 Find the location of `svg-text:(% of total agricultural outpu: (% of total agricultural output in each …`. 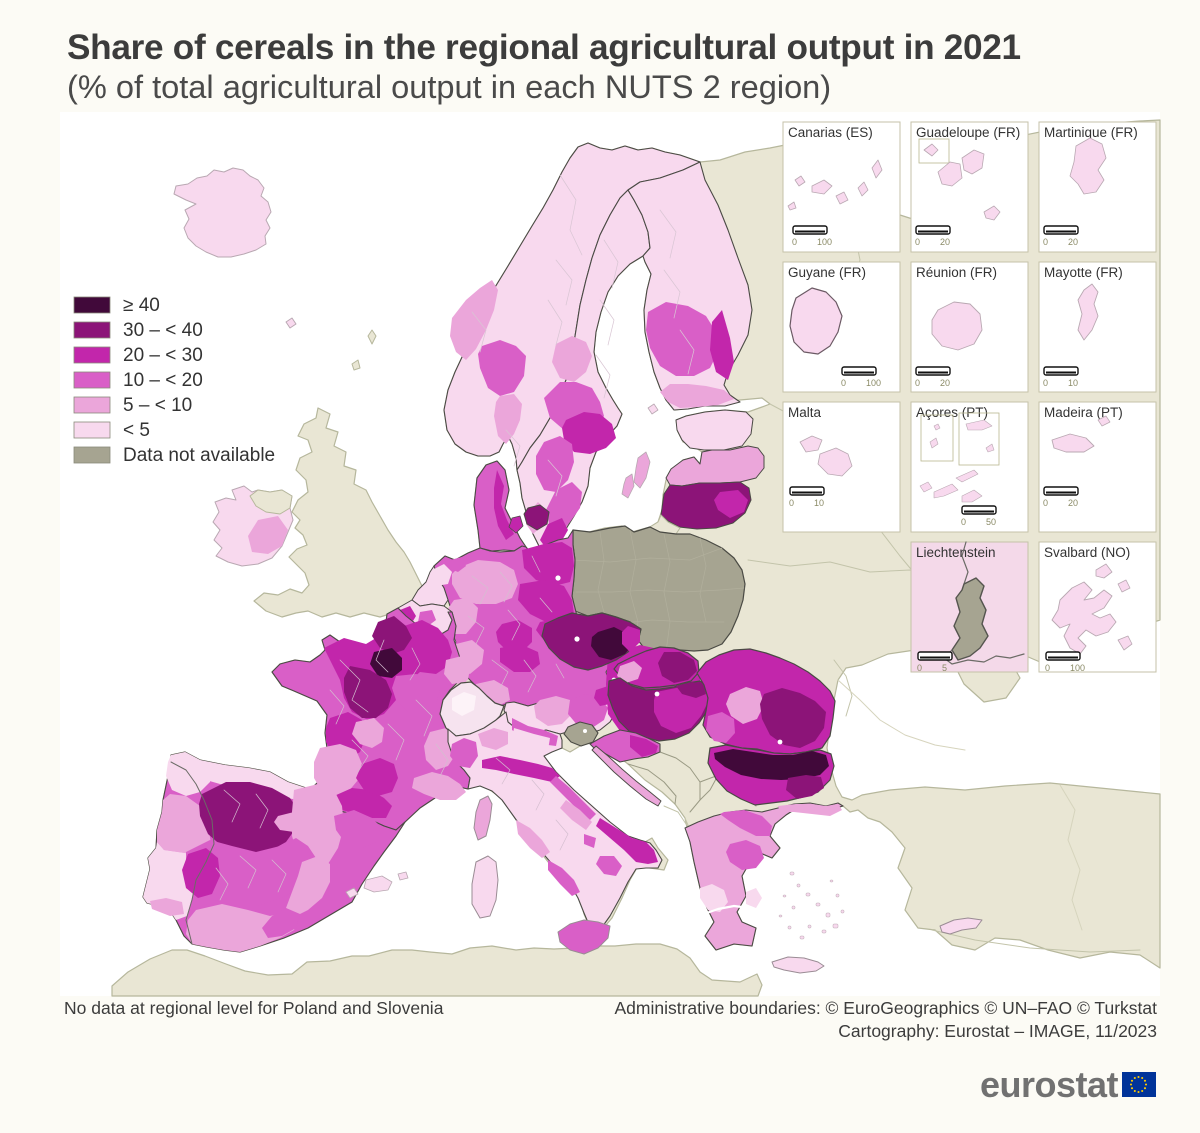

svg-text:(% of total agricultural outpu: (% of total agricultural output in each … is located at coordinates (449, 86).